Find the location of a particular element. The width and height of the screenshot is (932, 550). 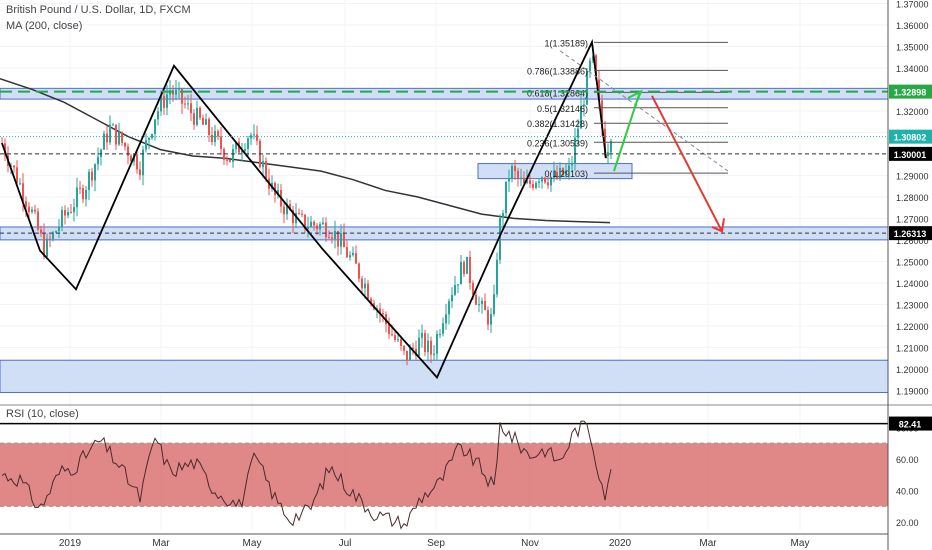

price-tick-label-18: 1.19000 is located at coordinates (912, 391).